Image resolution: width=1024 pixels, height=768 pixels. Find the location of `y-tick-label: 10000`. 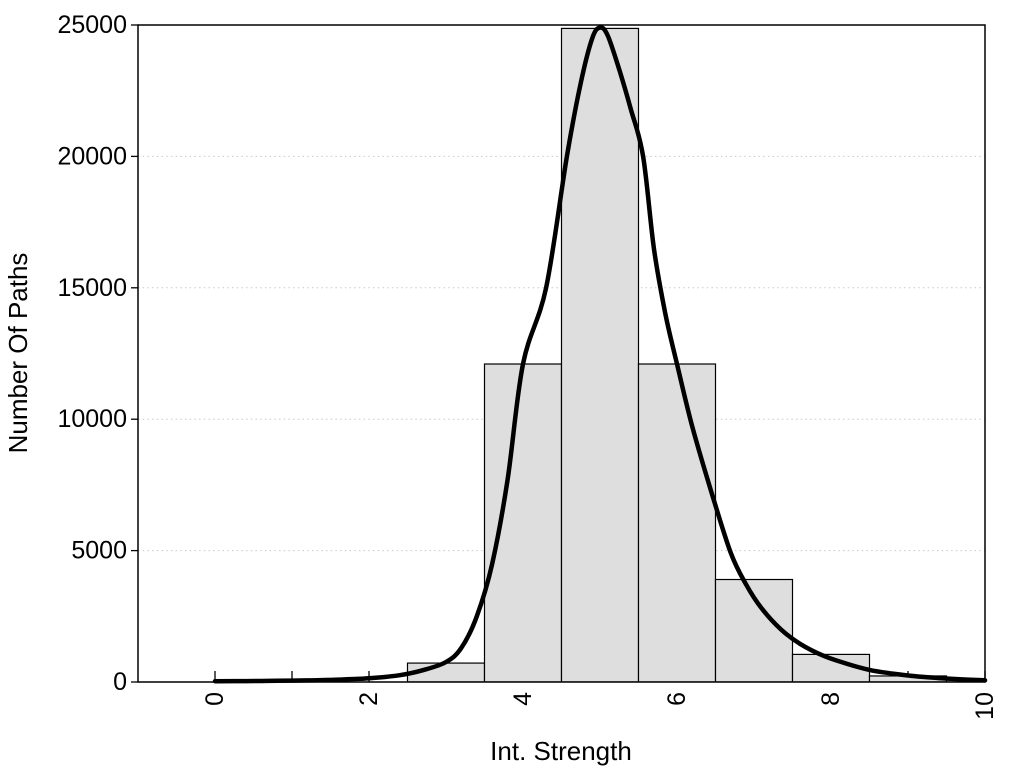

y-tick-label: 10000 is located at coordinates (92, 419).